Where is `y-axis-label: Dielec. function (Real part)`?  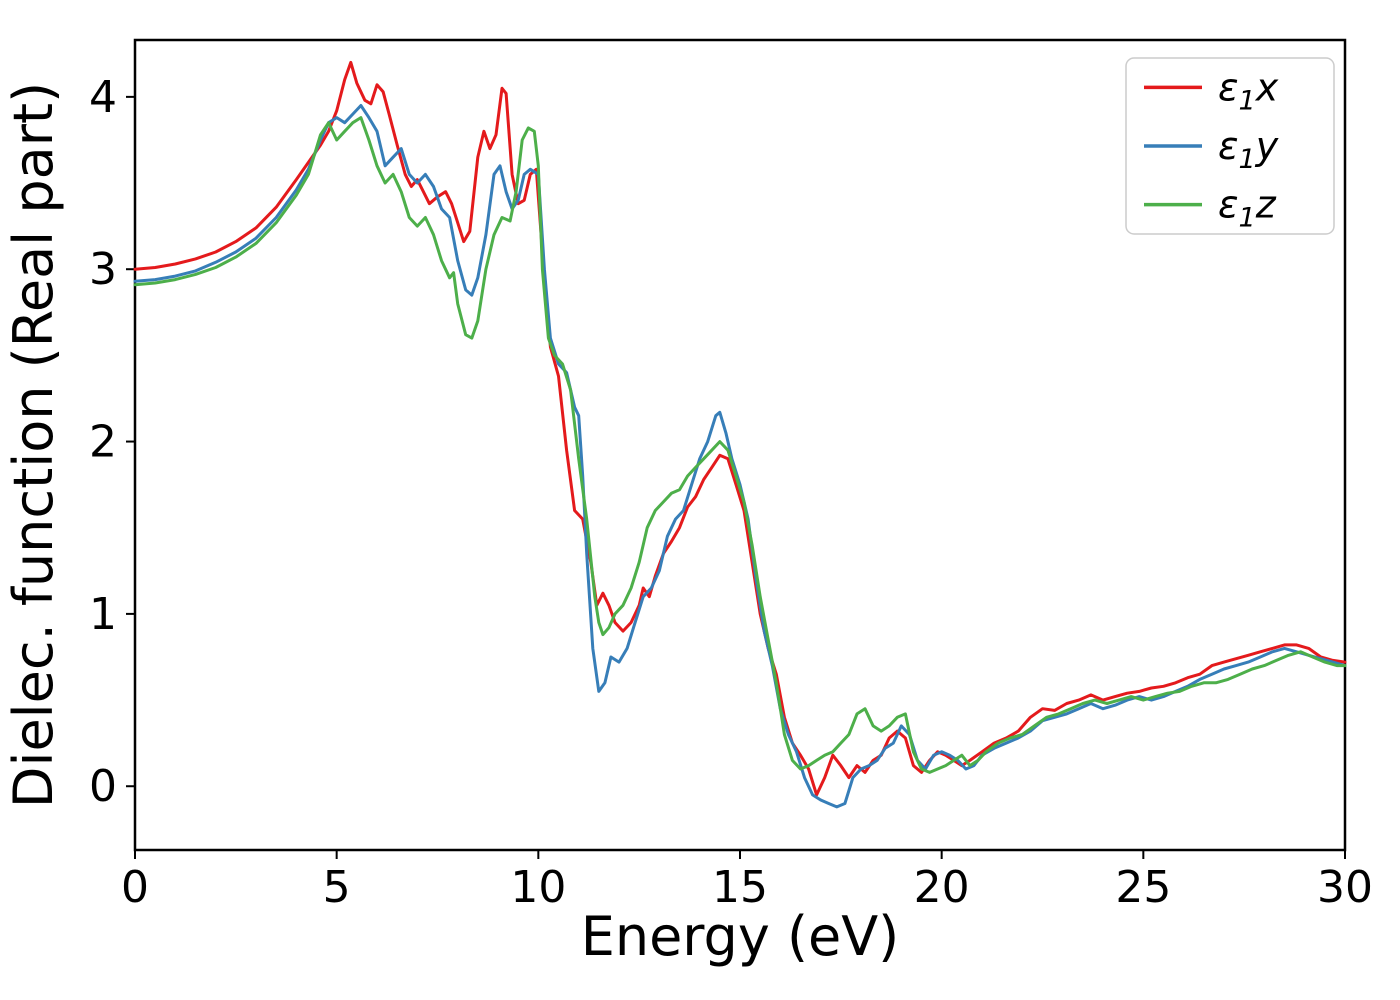
y-axis-label: Dielec. function (Real part) is located at coordinates (33, 445).